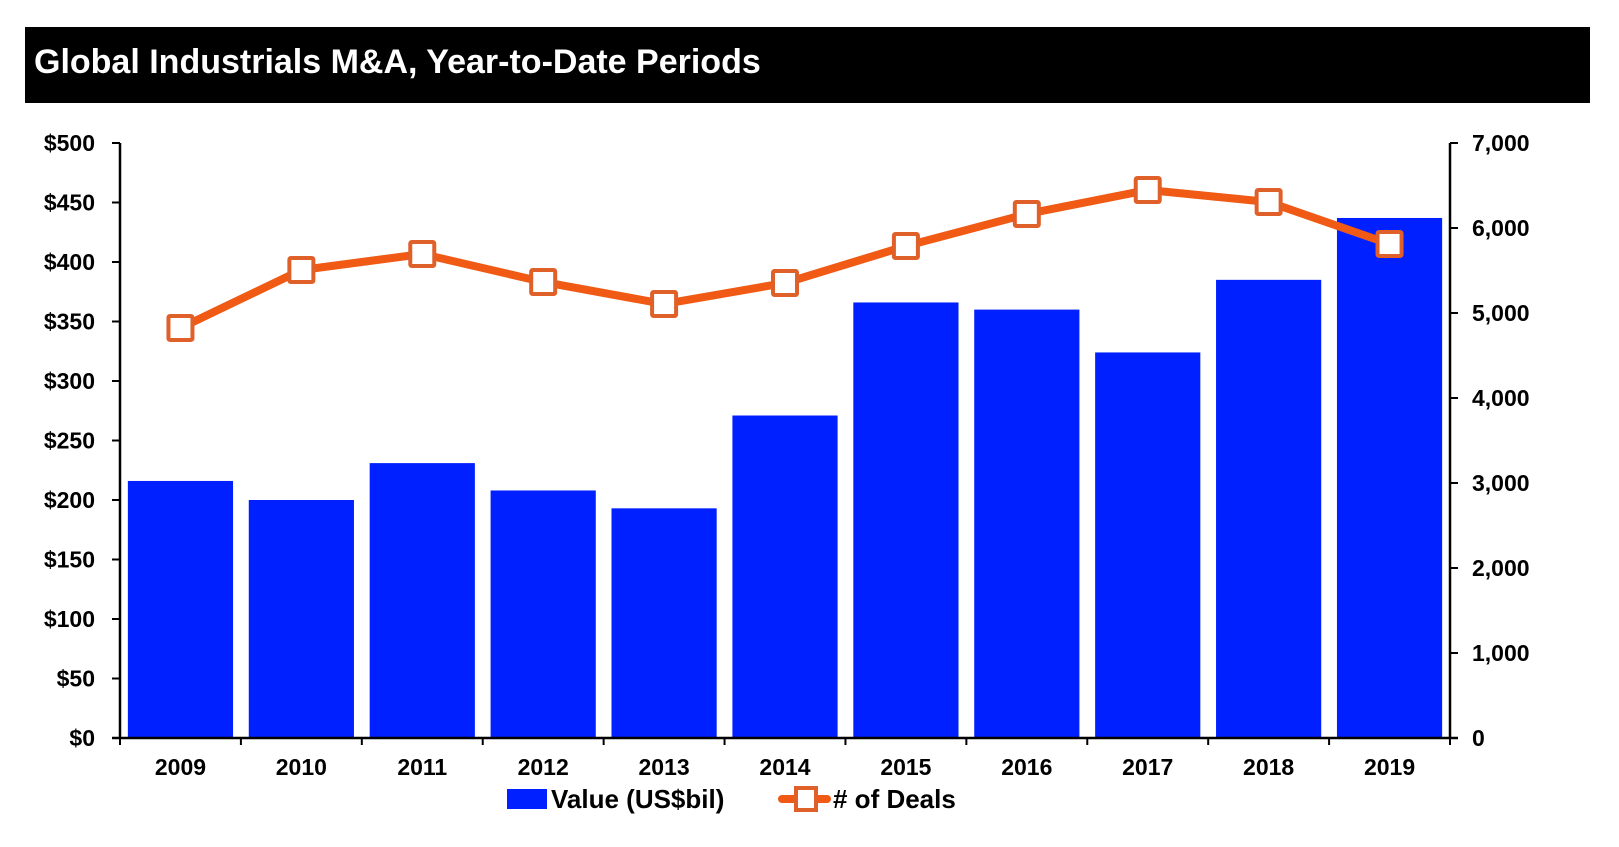 The width and height of the screenshot is (1619, 847). I want to click on legend-swatch-value, so click(527, 799).